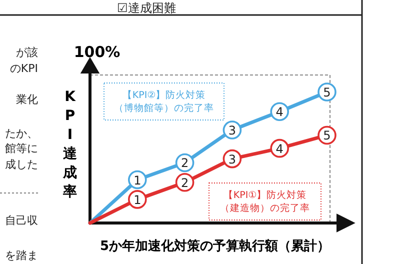  Describe the element at coordinates (97, 52) in the screenshot. I see `text: 100%` at that location.